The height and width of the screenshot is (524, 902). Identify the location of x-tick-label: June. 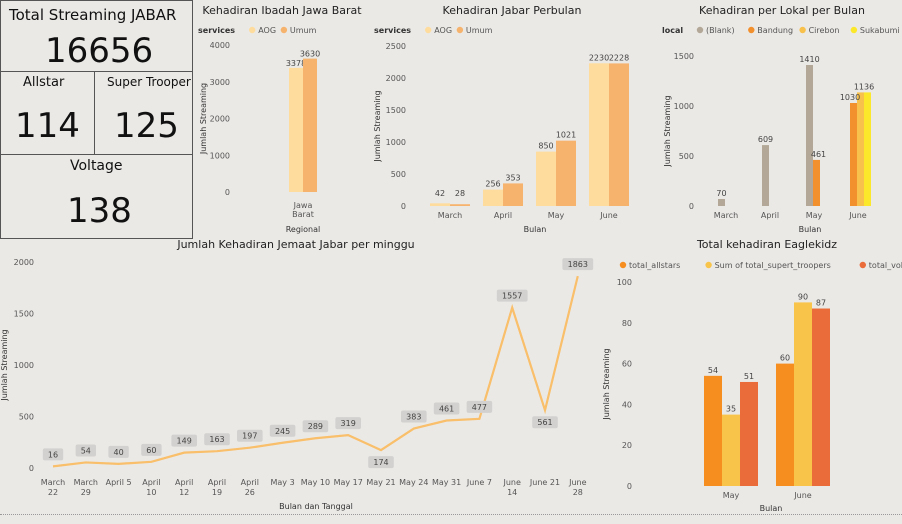
(511, 482).